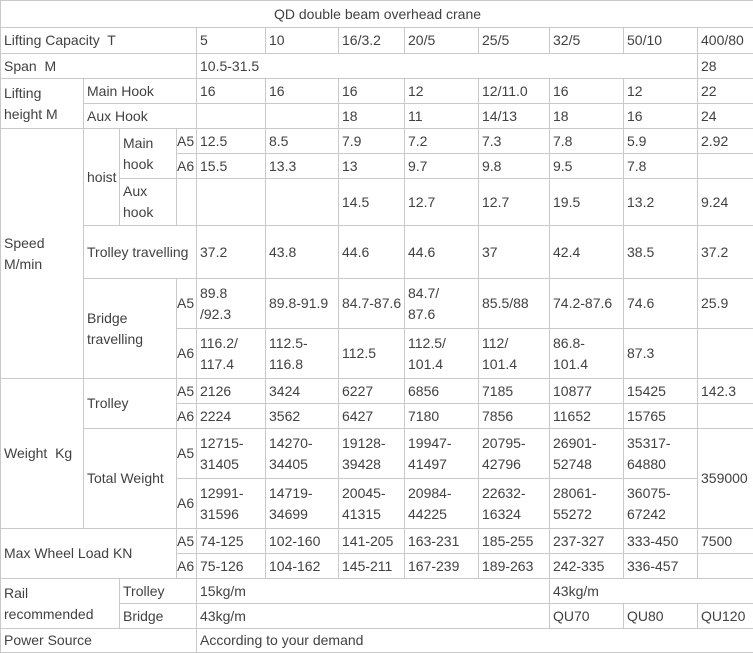 The height and width of the screenshot is (653, 753). What do you see at coordinates (372, 141) in the screenshot?
I see `value-cell: 7.9` at bounding box center [372, 141].